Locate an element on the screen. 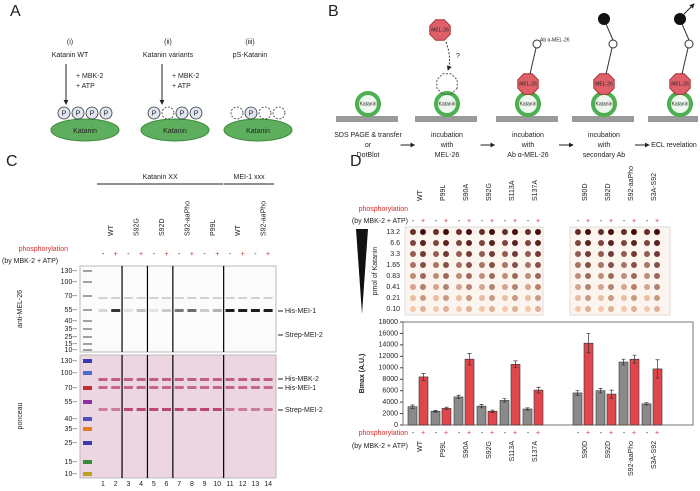 The image size is (700, 491). katanin-ring is located at coordinates (368, 104).